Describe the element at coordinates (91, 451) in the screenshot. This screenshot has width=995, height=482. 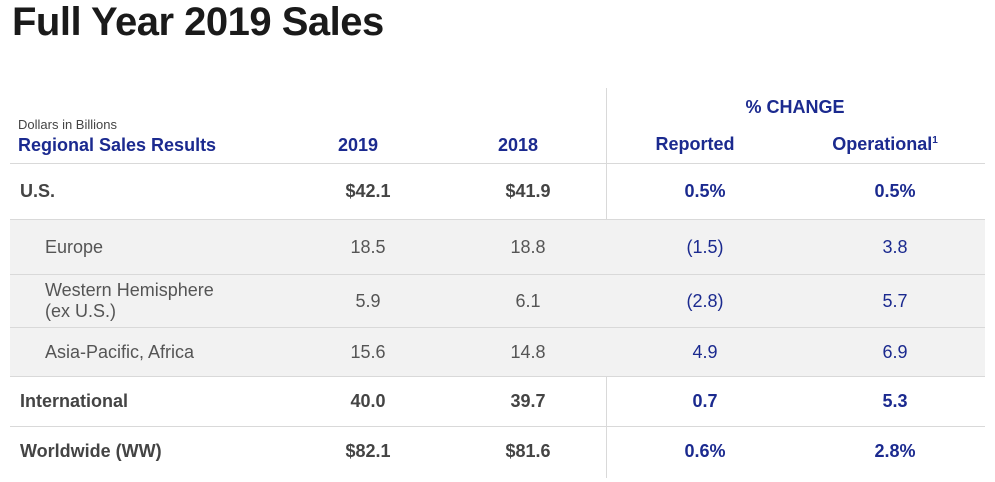
I see `row-label: Worldwide (WW)` at that location.